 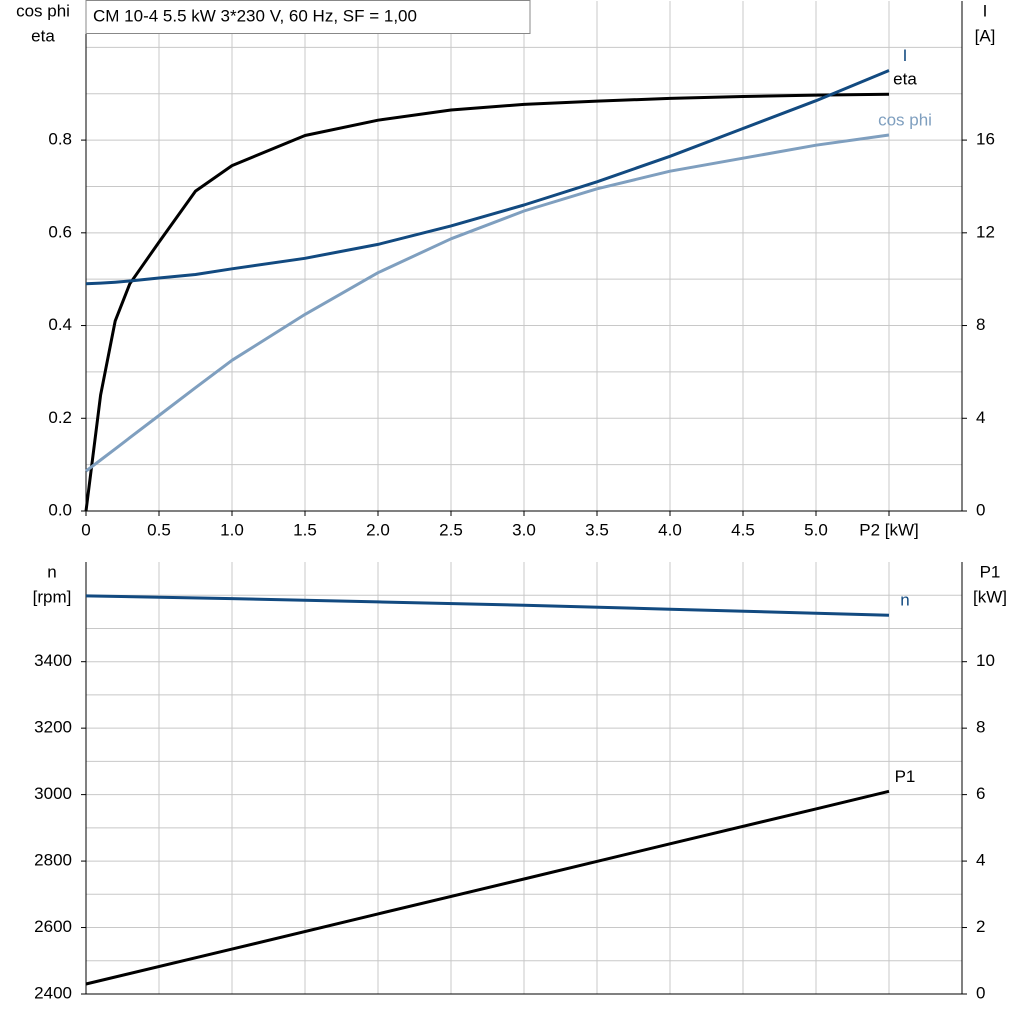 I want to click on x-tick-label: P2 [kW], so click(x=889, y=529).